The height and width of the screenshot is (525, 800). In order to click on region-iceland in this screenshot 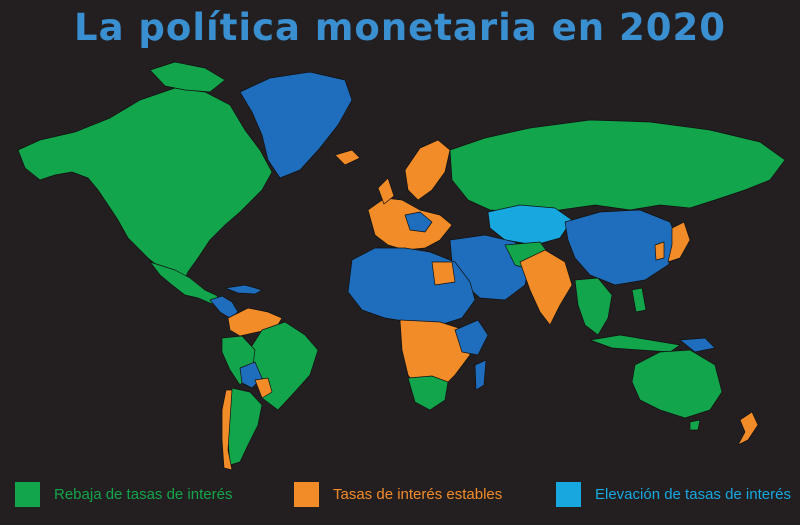, I will do `click(347, 157)`.